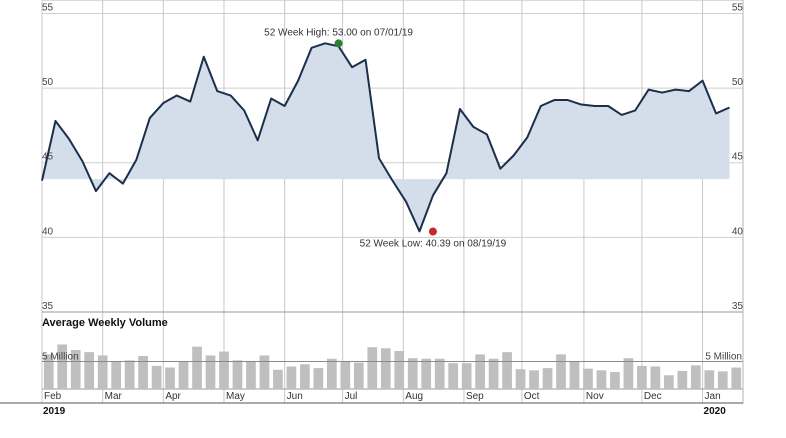  Describe the element at coordinates (54, 411) in the screenshot. I see `year-label: 2019` at that location.